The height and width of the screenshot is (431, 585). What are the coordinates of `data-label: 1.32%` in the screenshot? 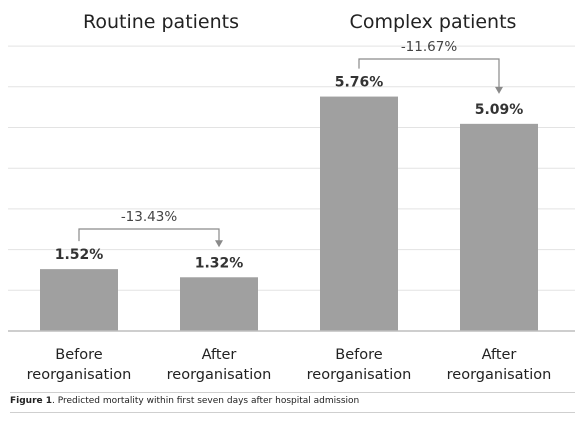 It's located at (219, 263).